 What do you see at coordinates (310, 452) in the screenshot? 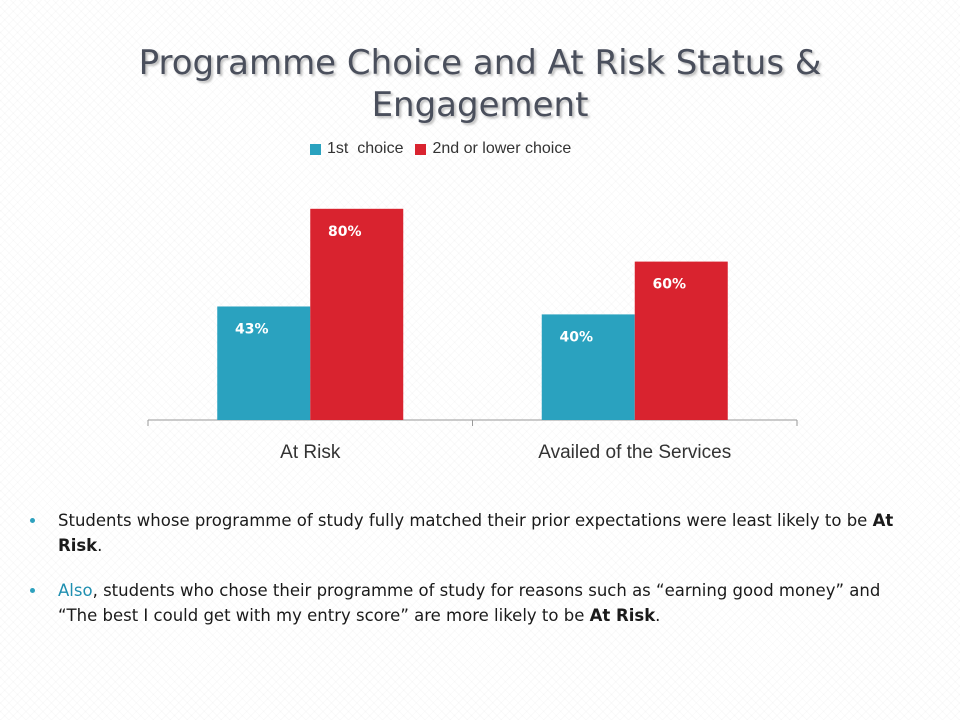
I see `x-tick-label: At Risk` at bounding box center [310, 452].